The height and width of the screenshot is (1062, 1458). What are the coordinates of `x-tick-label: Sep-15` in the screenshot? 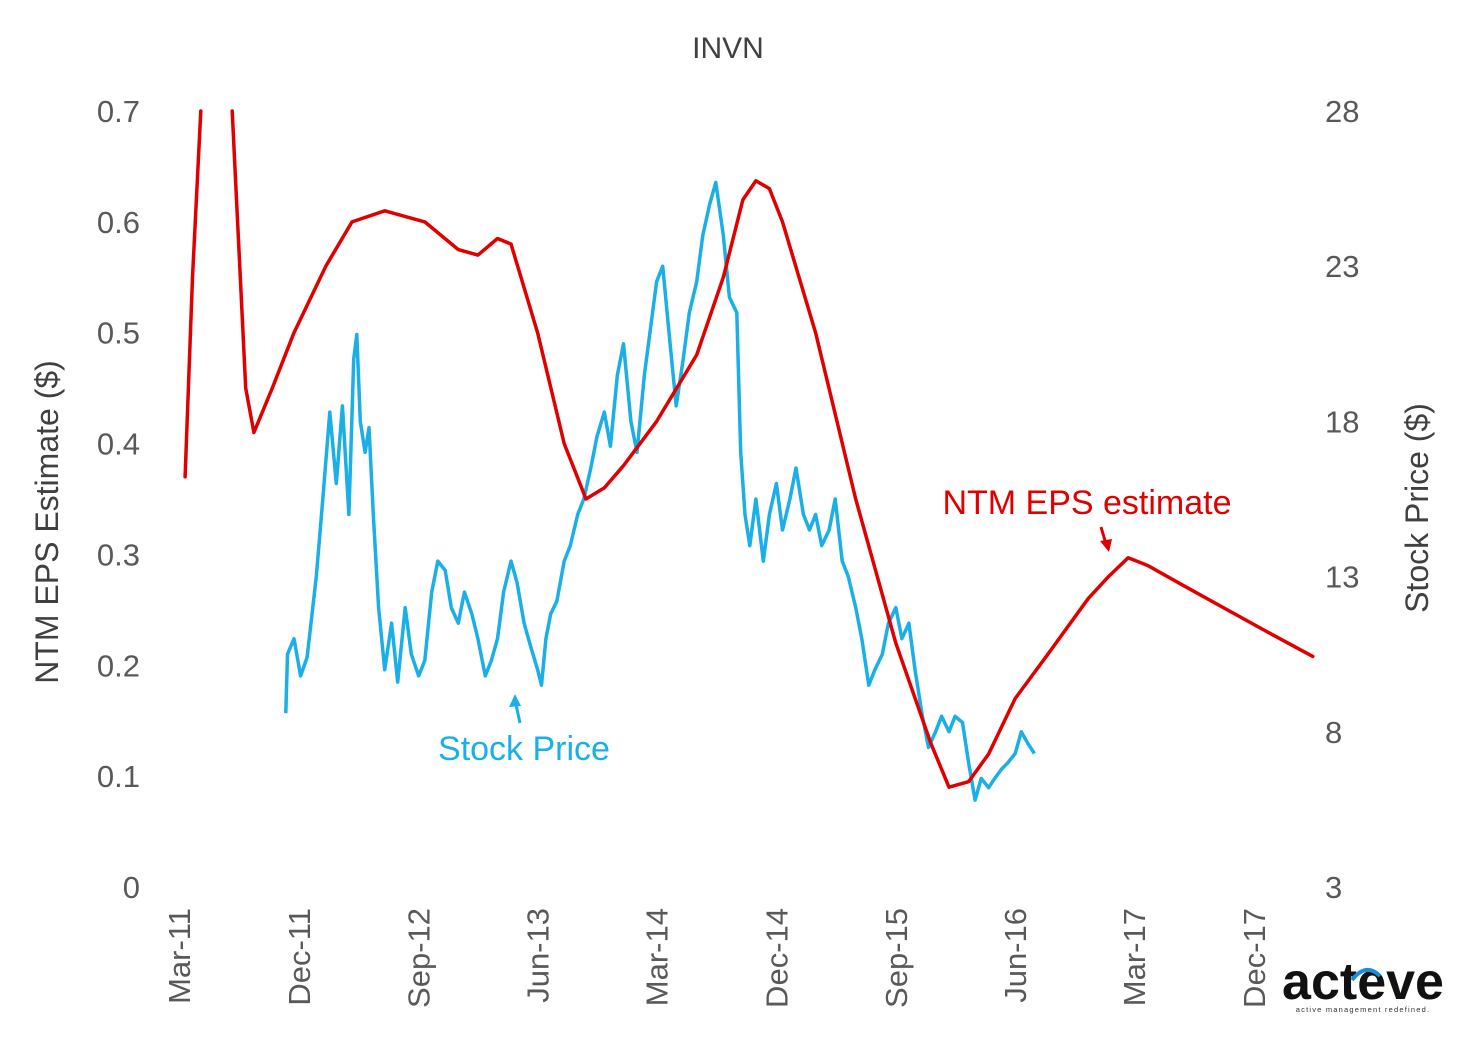 It's located at (896, 958).